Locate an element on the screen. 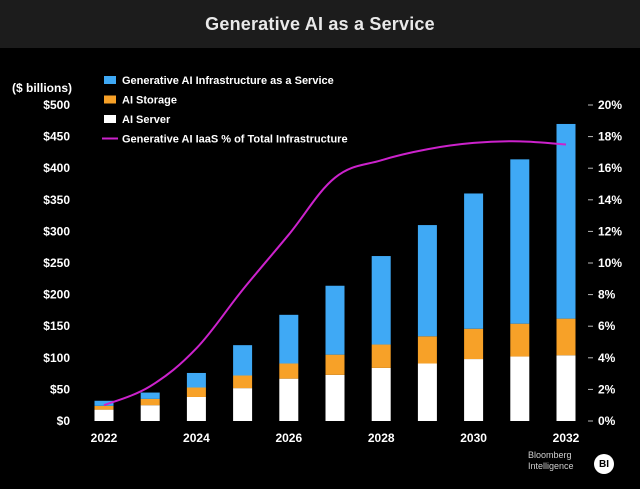  y-tick-label-right: 2% is located at coordinates (607, 389).